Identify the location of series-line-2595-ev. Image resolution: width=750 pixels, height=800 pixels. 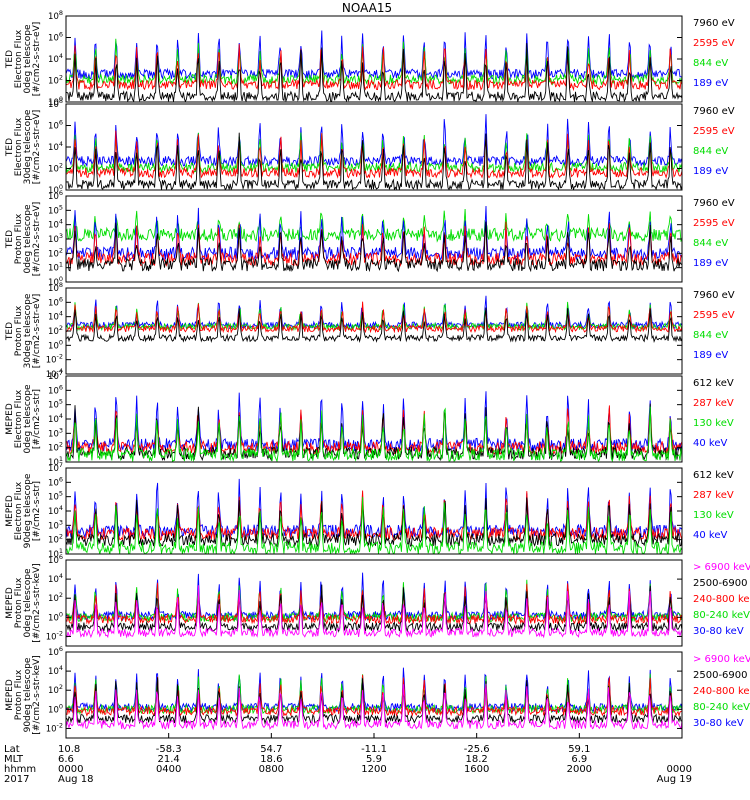
(374, 154).